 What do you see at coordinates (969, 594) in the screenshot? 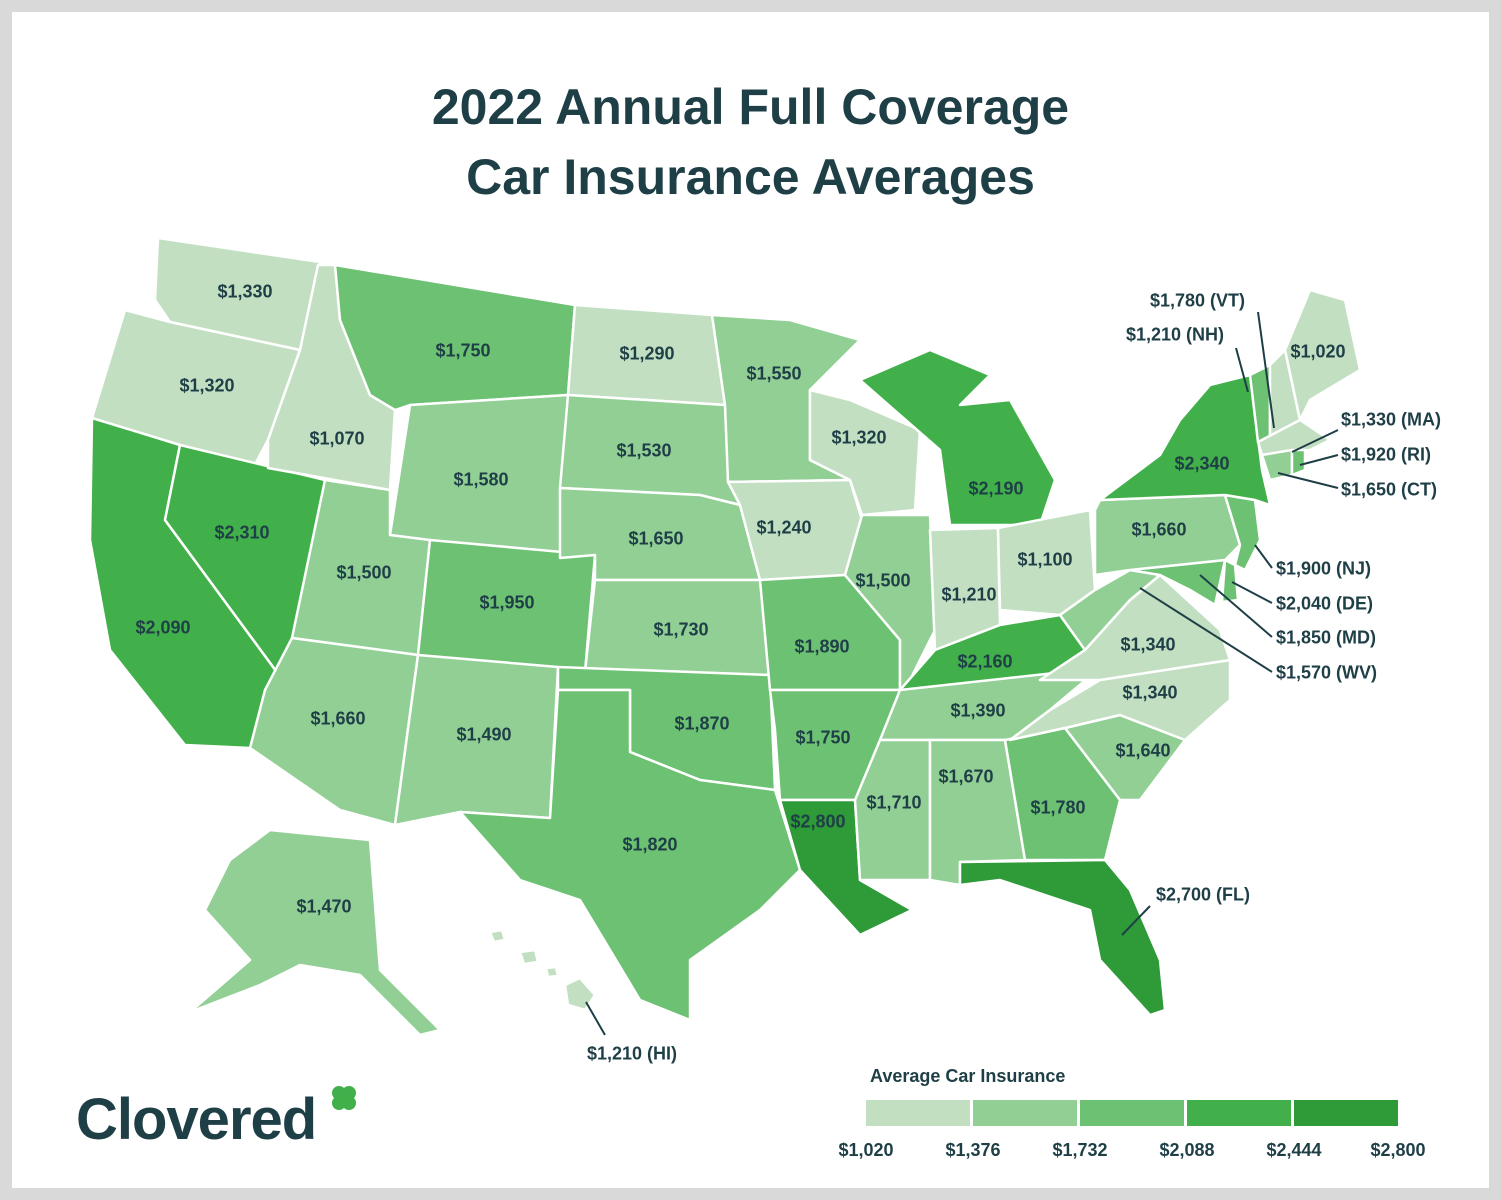
I see `state-label-in: $1,210` at bounding box center [969, 594].